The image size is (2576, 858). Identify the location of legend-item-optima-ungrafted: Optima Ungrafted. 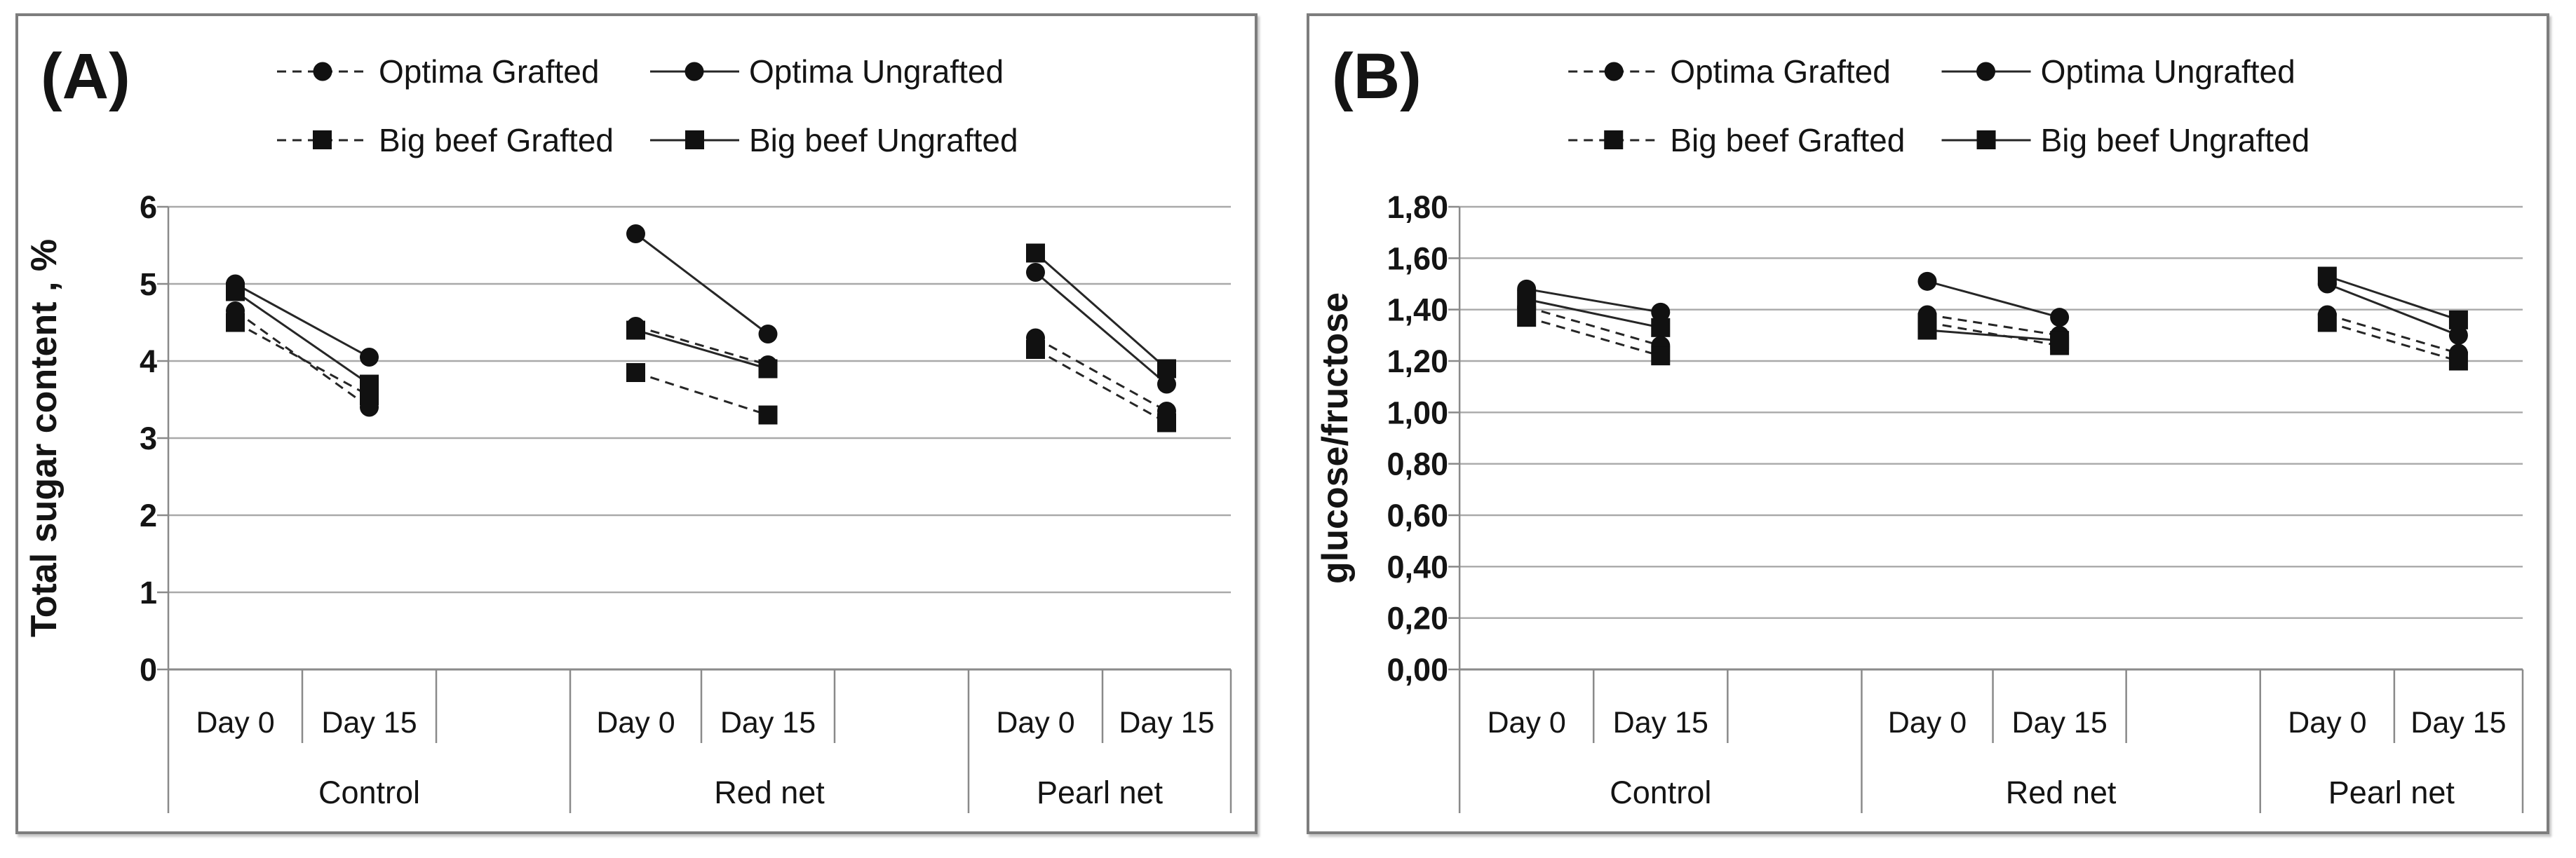
(2118, 71).